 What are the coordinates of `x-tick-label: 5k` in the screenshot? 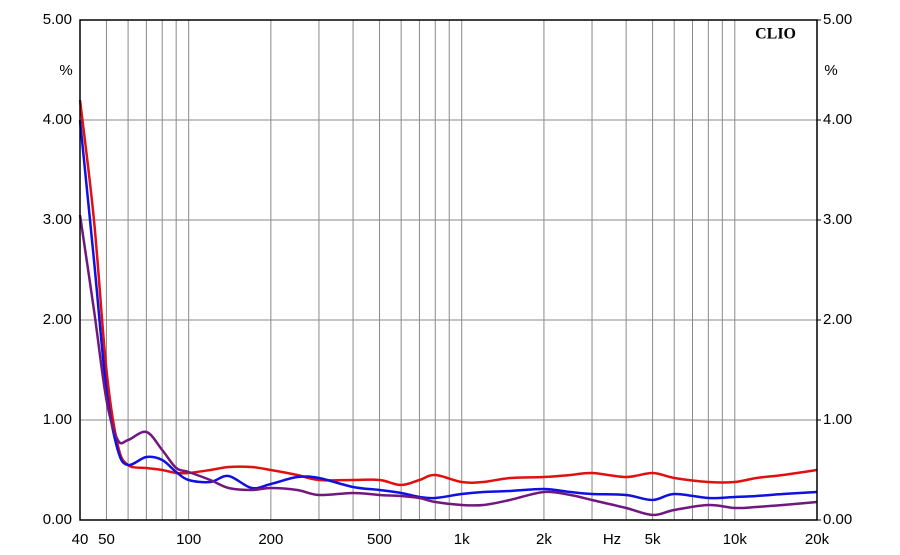 It's located at (653, 539).